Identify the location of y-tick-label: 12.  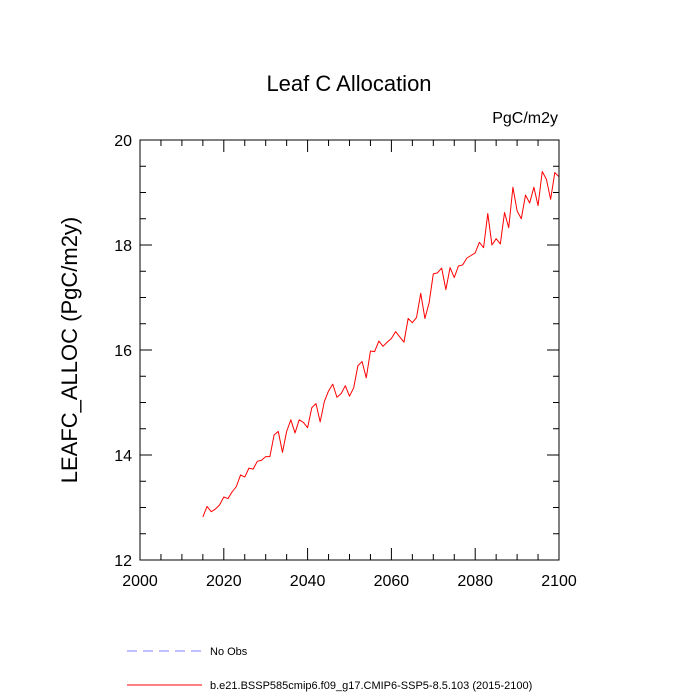
(123, 561).